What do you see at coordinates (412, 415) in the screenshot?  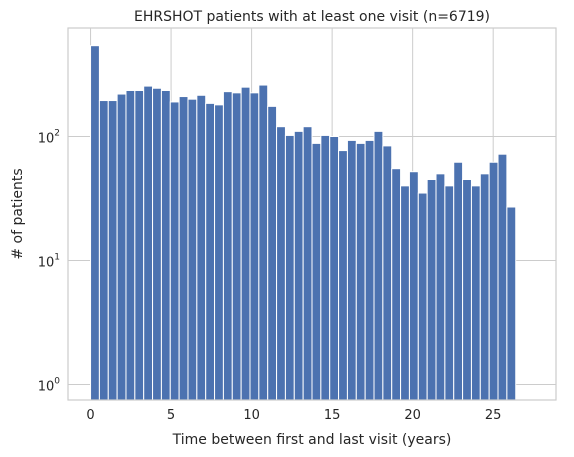 I see `x-tick-label: 20` at bounding box center [412, 415].